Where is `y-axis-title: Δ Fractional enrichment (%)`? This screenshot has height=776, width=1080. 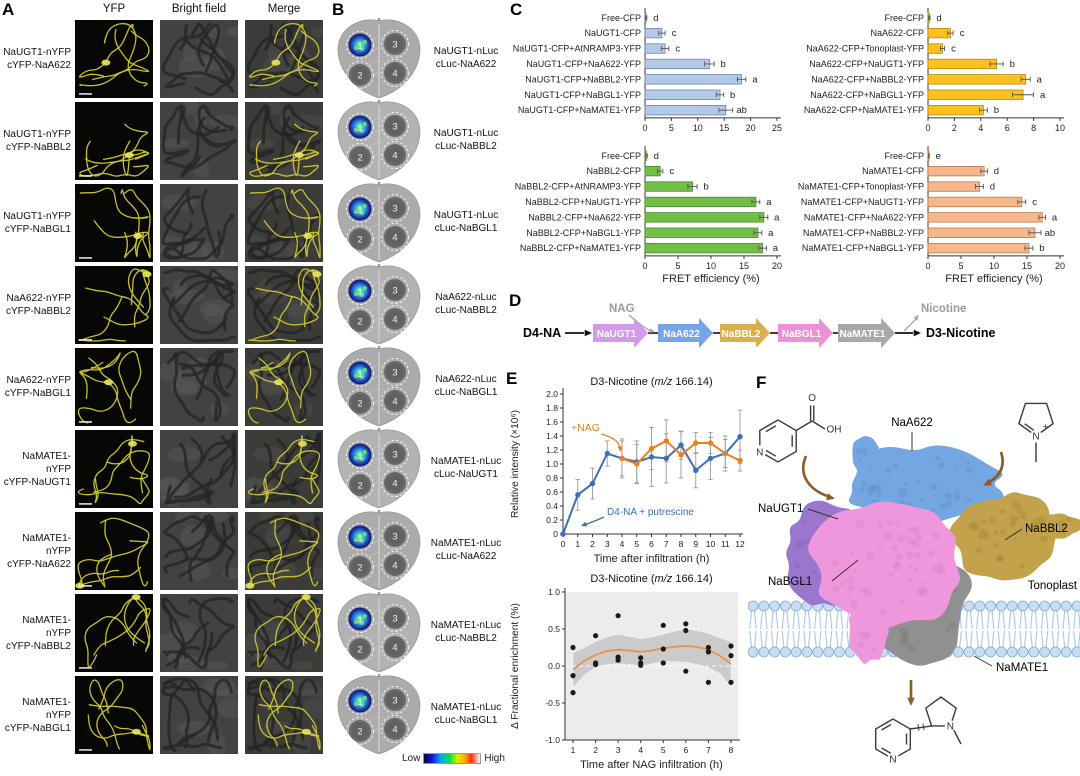
y-axis-title: Δ Fractional enrichment (%) is located at coordinates (515, 666).